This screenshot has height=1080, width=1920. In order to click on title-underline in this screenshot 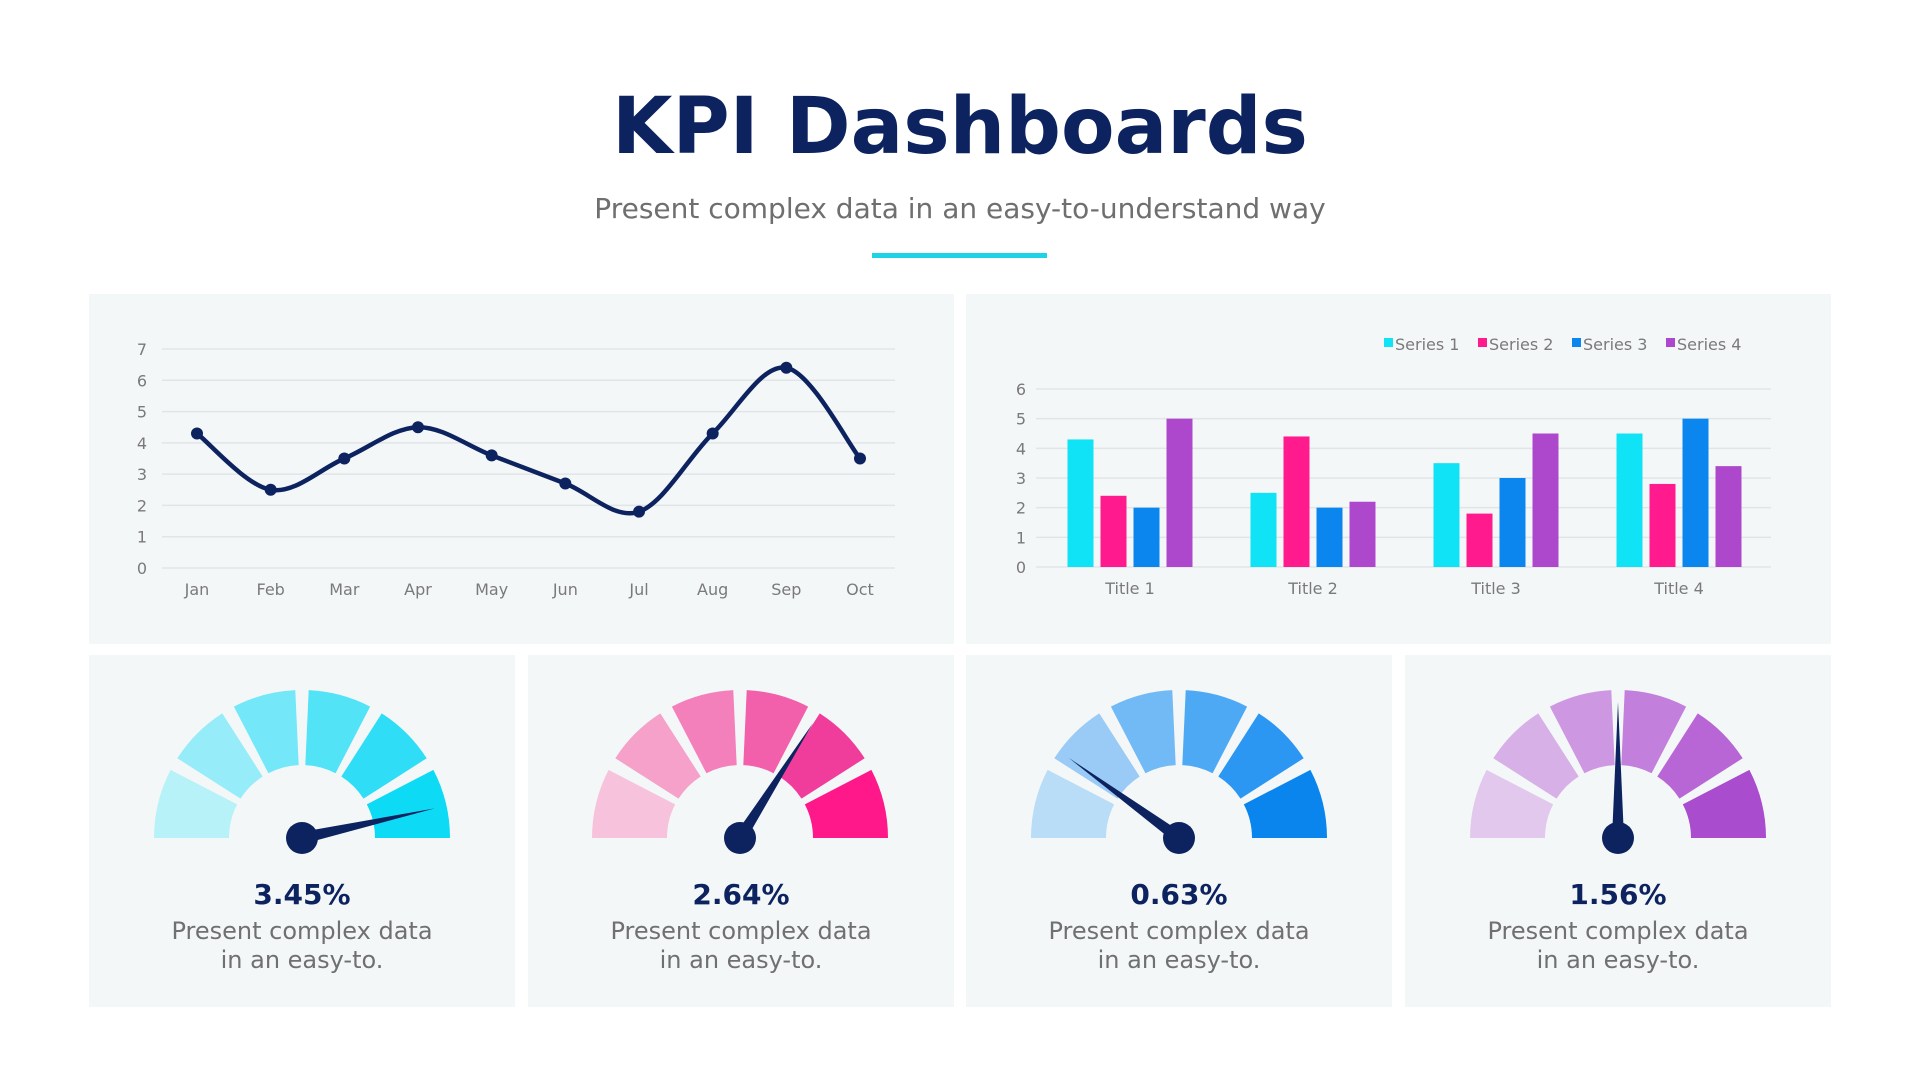, I will do `click(959, 255)`.